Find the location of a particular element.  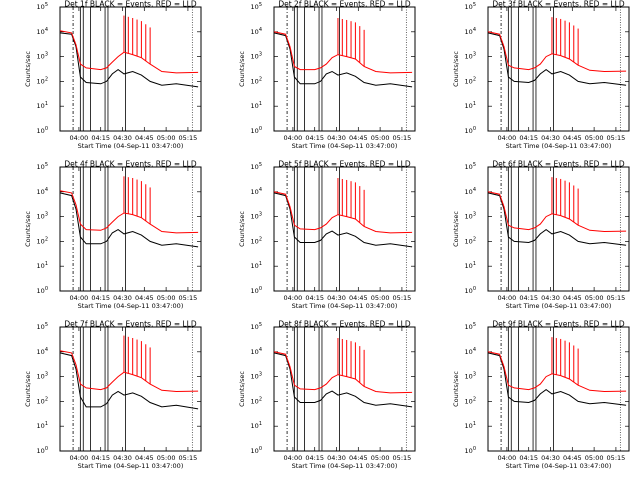

panel-title: Det 9f BLACK = Events, RED = LLD is located at coordinates (558, 324).